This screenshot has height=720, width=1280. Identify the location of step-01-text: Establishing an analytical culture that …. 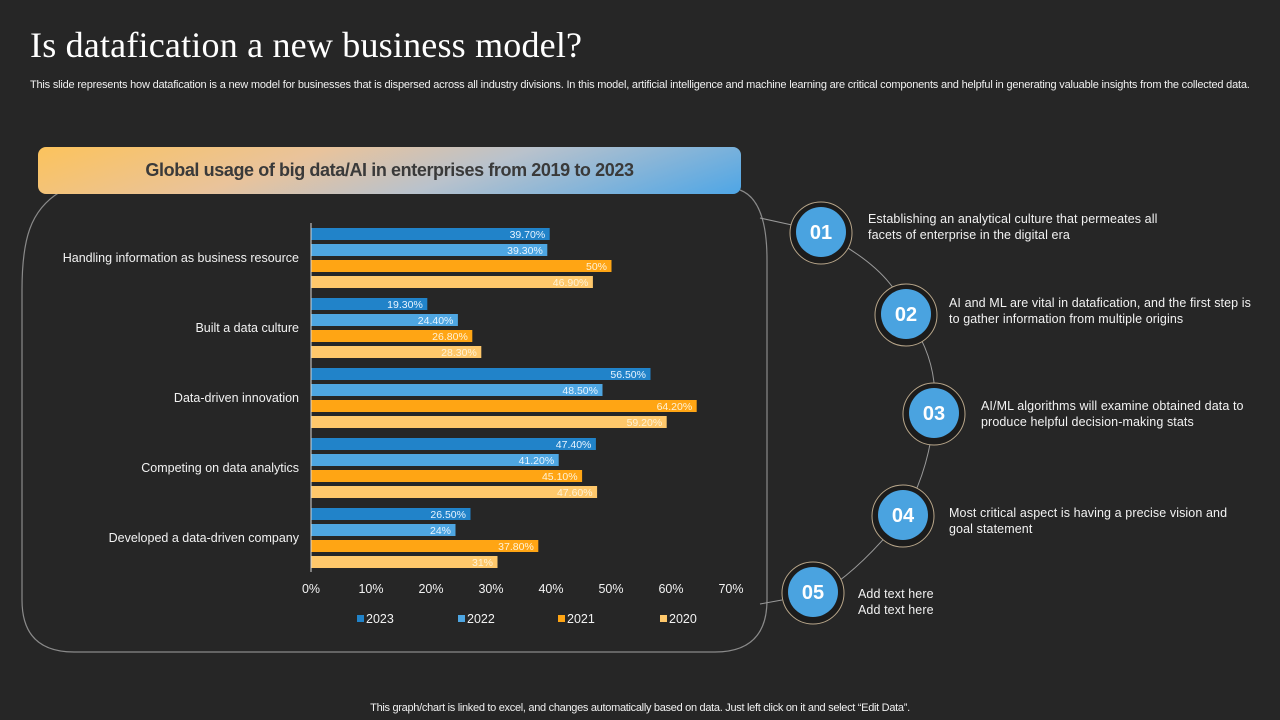
(1013, 227).